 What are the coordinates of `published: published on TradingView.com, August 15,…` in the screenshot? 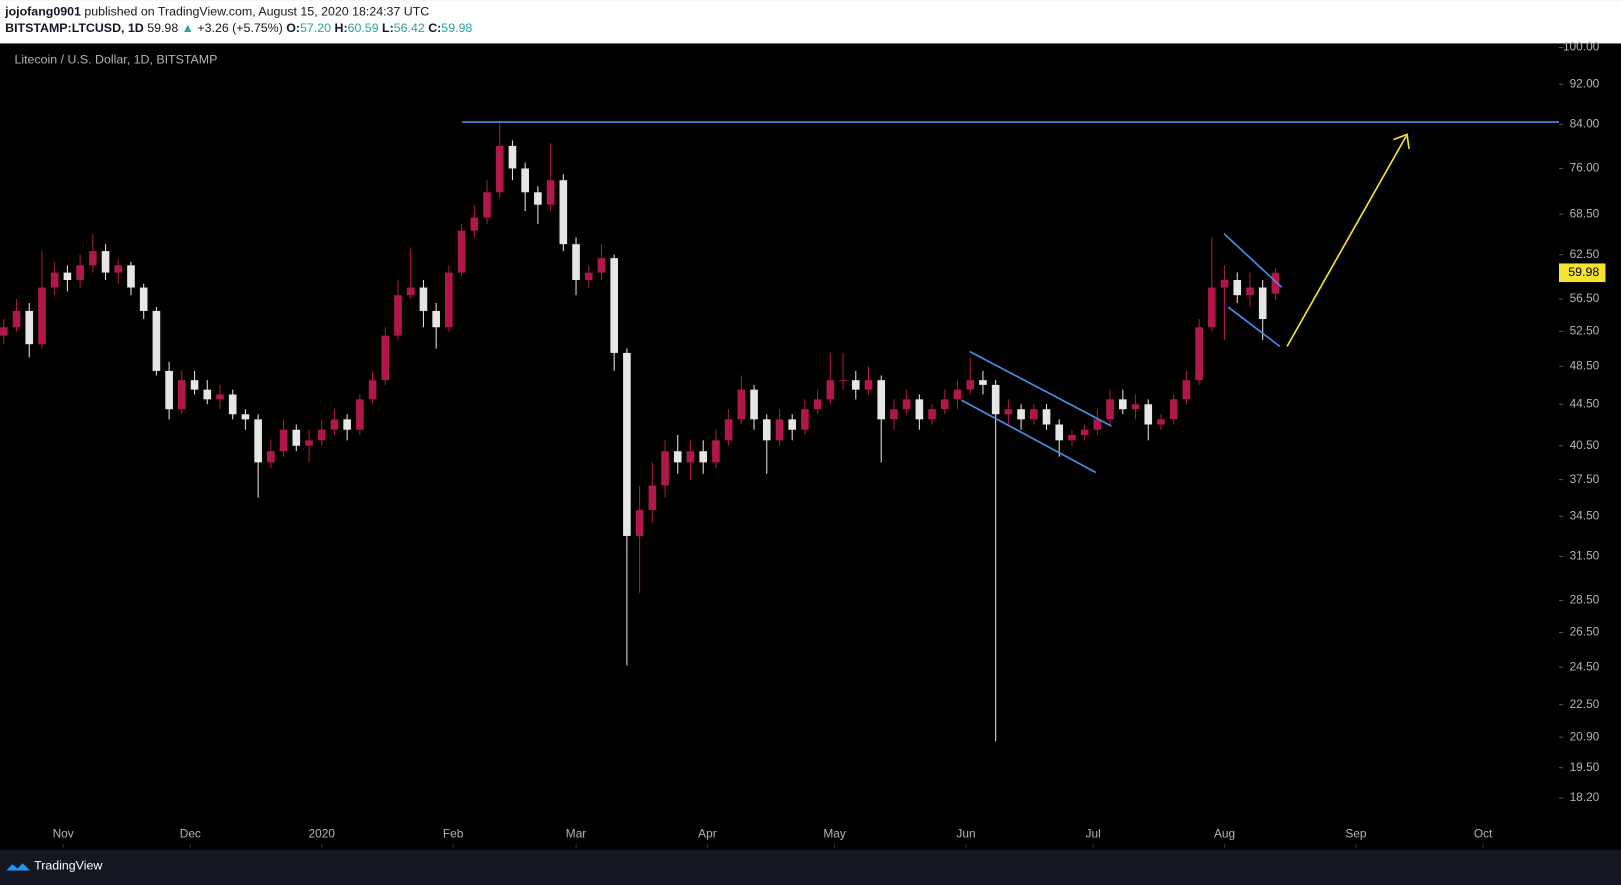 It's located at (256, 12).